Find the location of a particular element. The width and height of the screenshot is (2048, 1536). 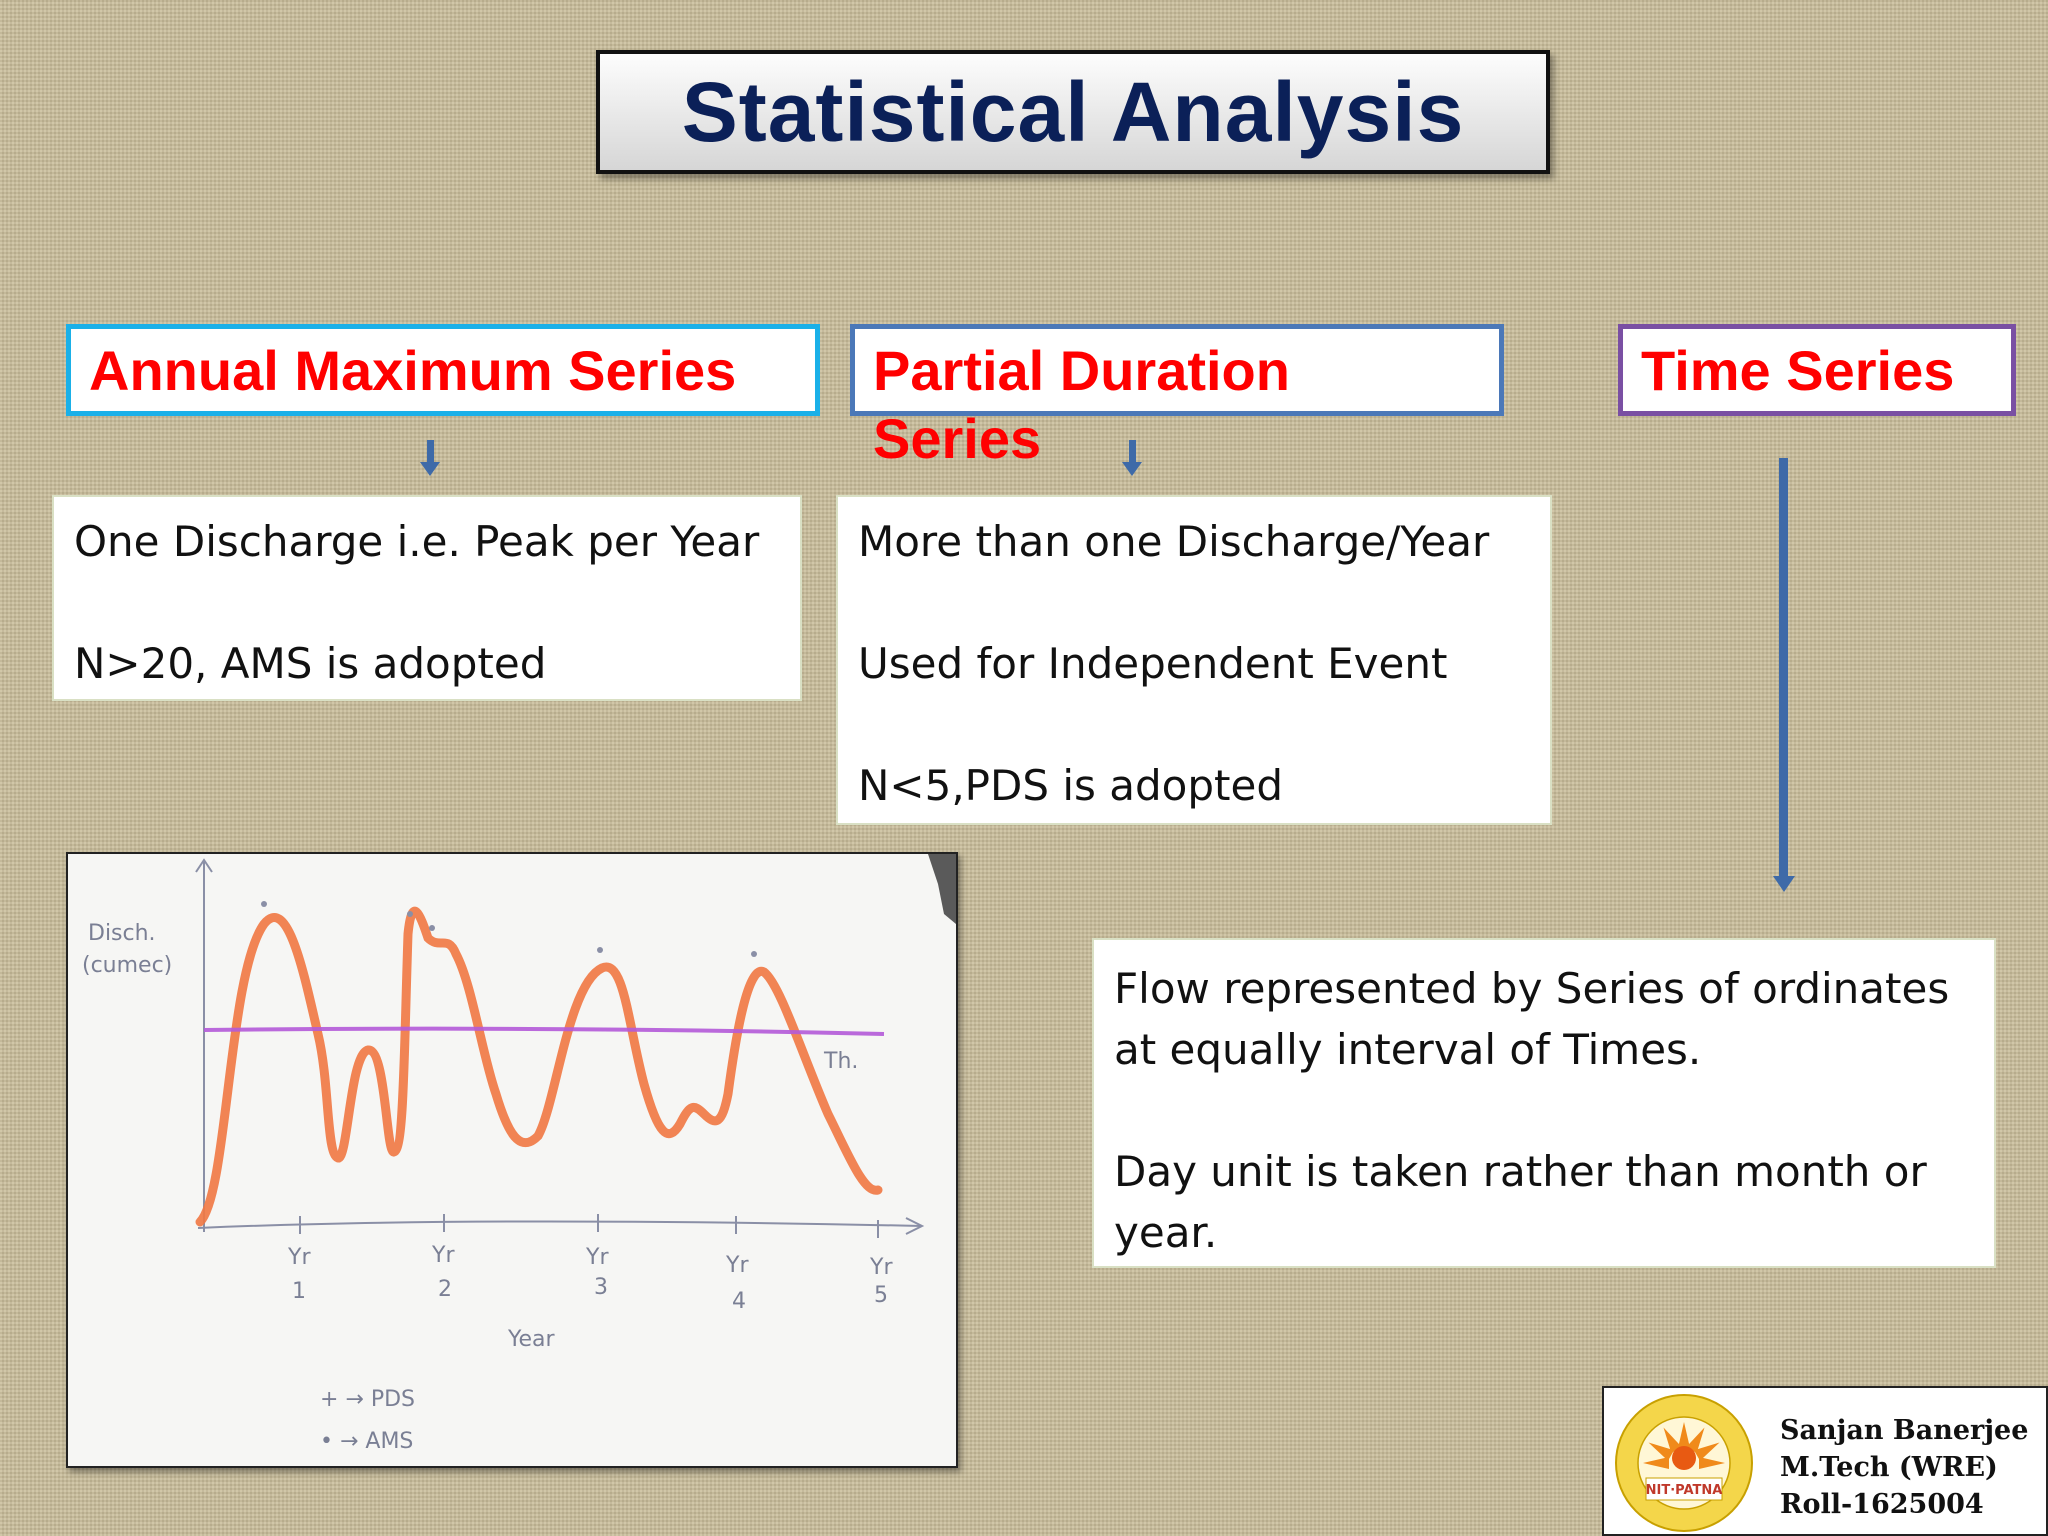

author-roll: Roll-1625004 is located at coordinates (1882, 1504).